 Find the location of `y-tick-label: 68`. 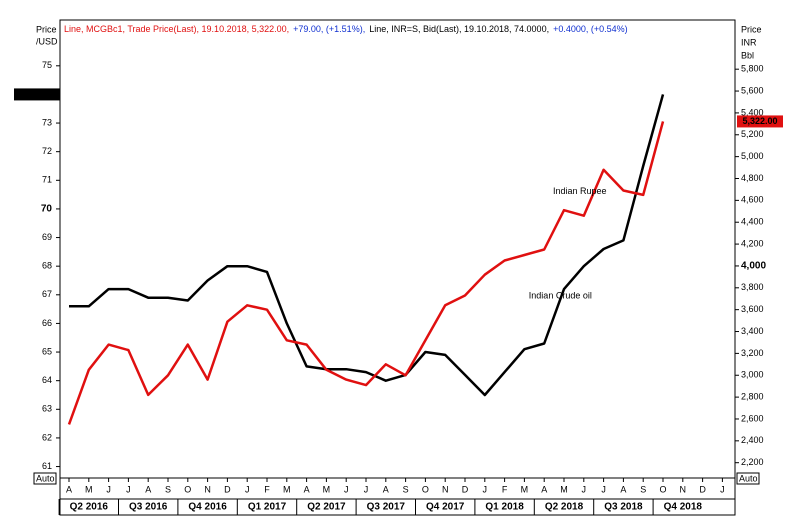

y-tick-label: 68 is located at coordinates (47, 266).